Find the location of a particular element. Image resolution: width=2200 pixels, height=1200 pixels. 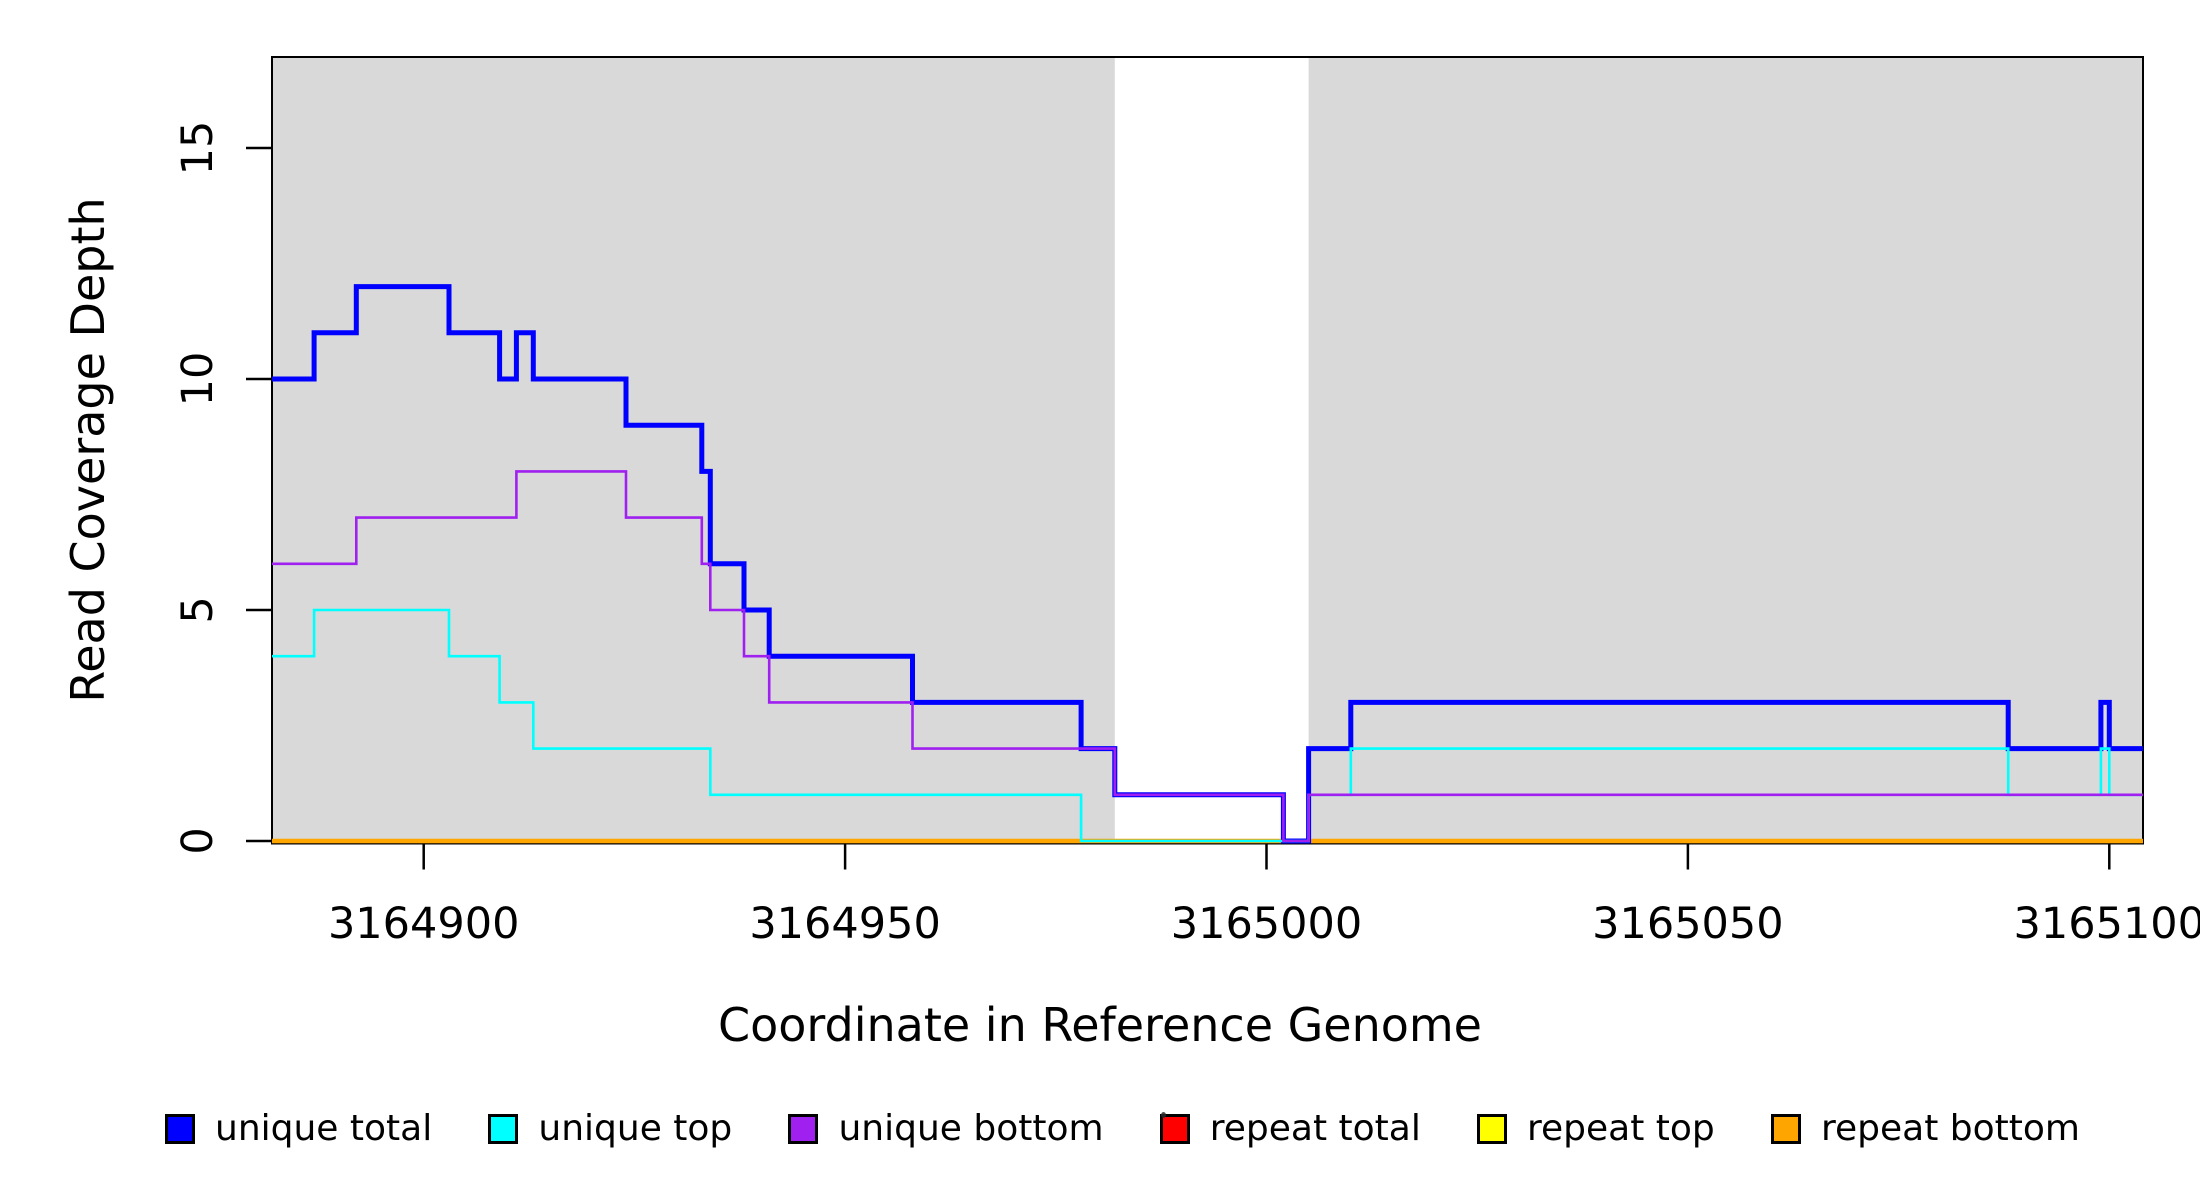

y-tick-label: 15 is located at coordinates (198, 148).